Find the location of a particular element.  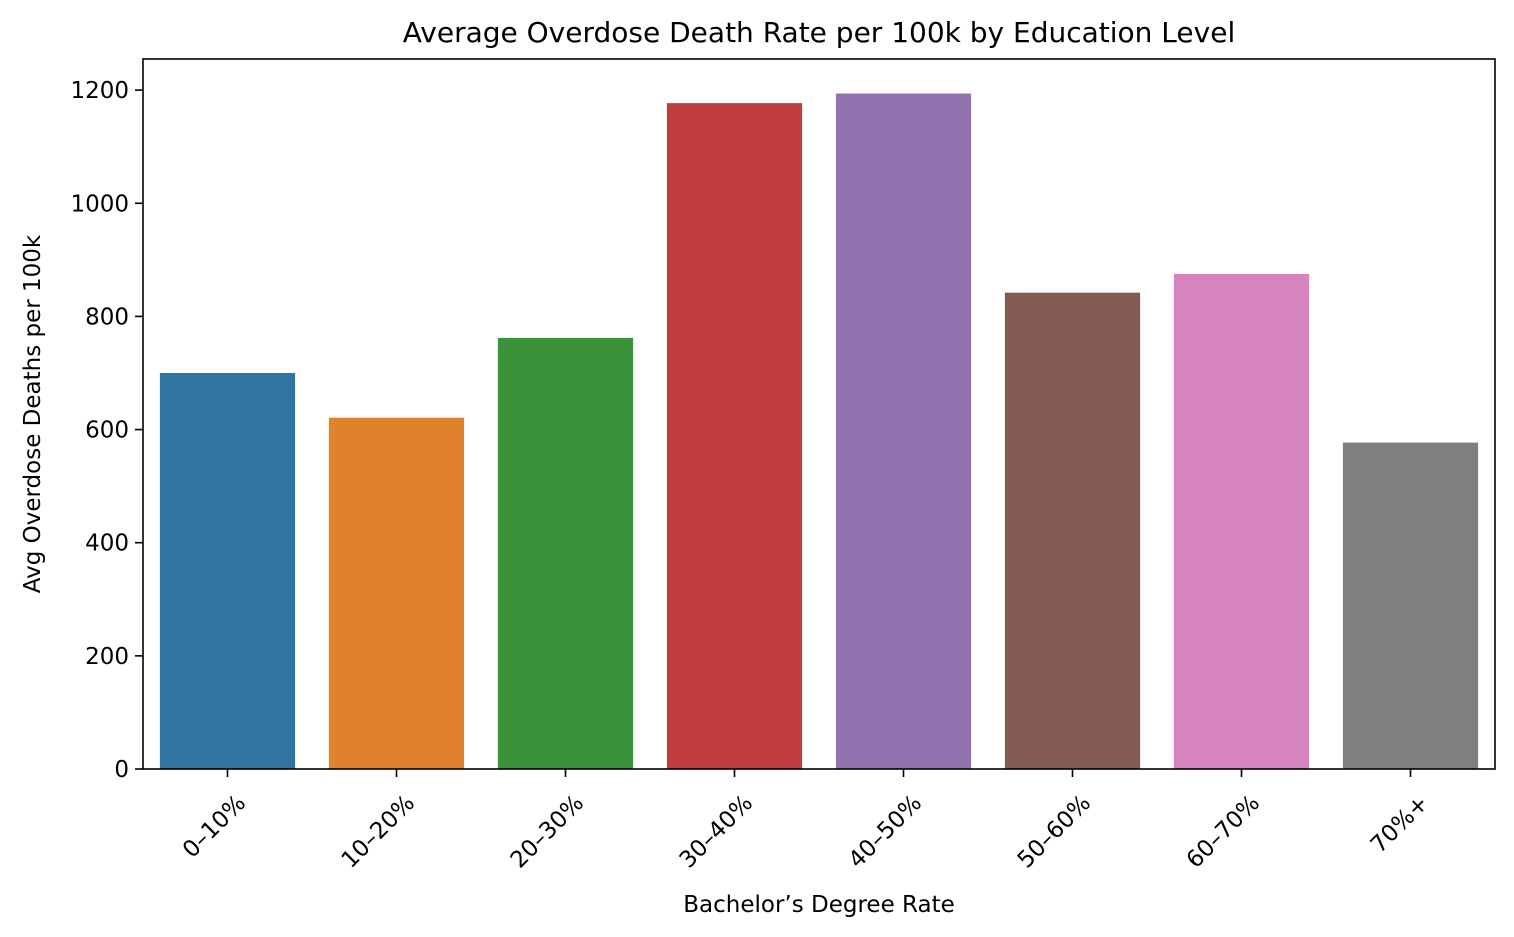

x-axis-label: Bachelor’s Degree Rate is located at coordinates (819, 905).